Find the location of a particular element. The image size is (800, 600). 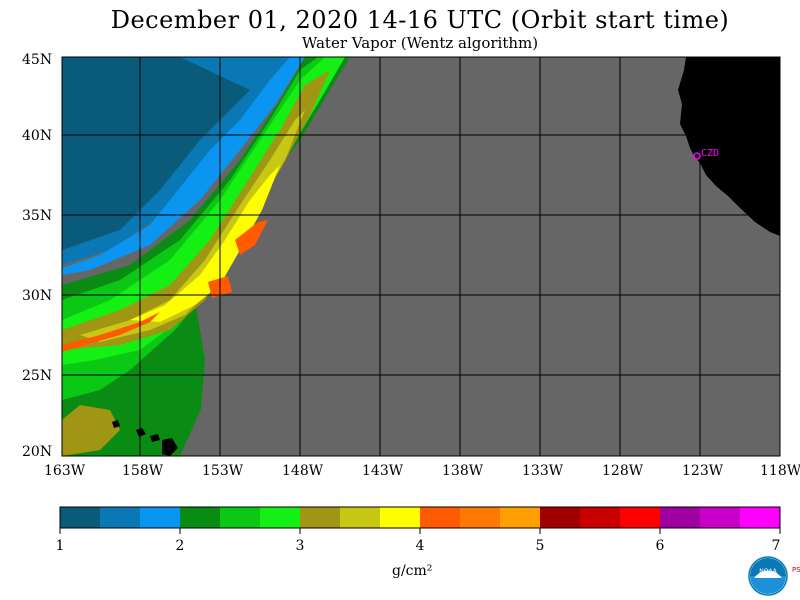

colorbar-units: g/cm² is located at coordinates (412, 571).